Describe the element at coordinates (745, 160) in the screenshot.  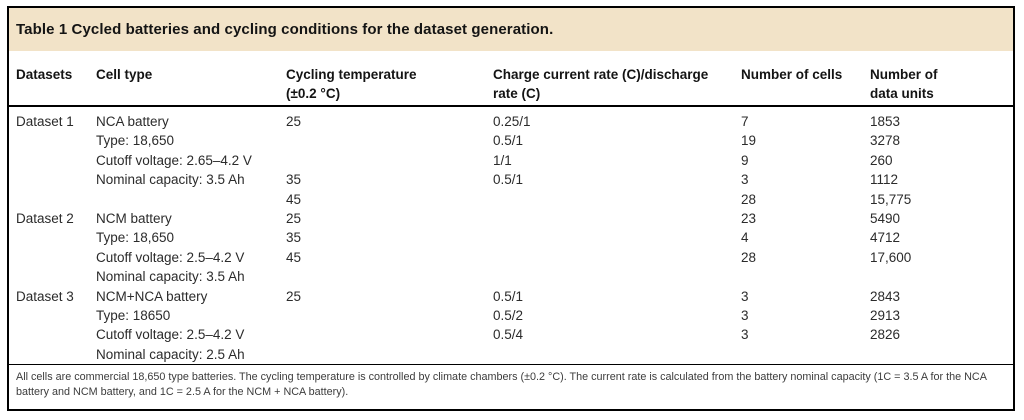
I see `table-cell: 9` at that location.